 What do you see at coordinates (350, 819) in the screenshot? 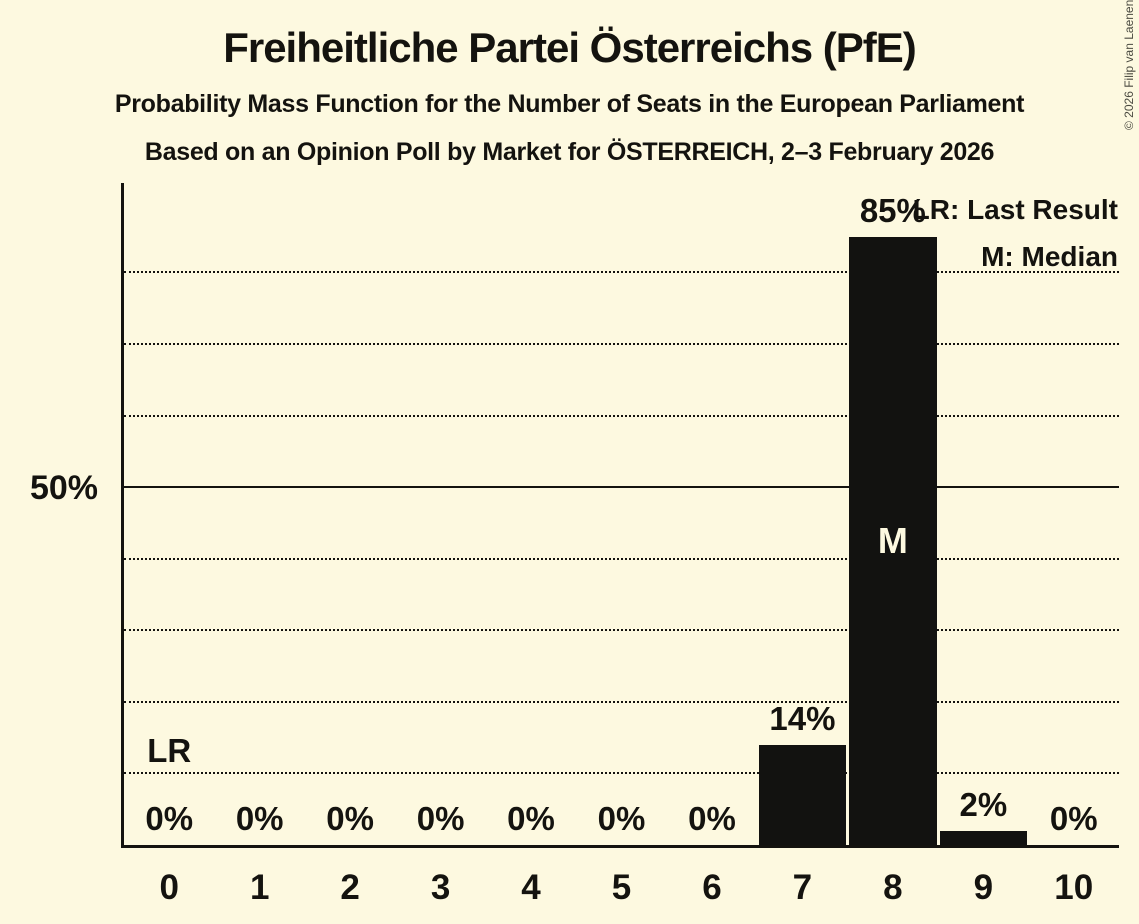
I see `bar-value-label-seat-2: 0%` at bounding box center [350, 819].